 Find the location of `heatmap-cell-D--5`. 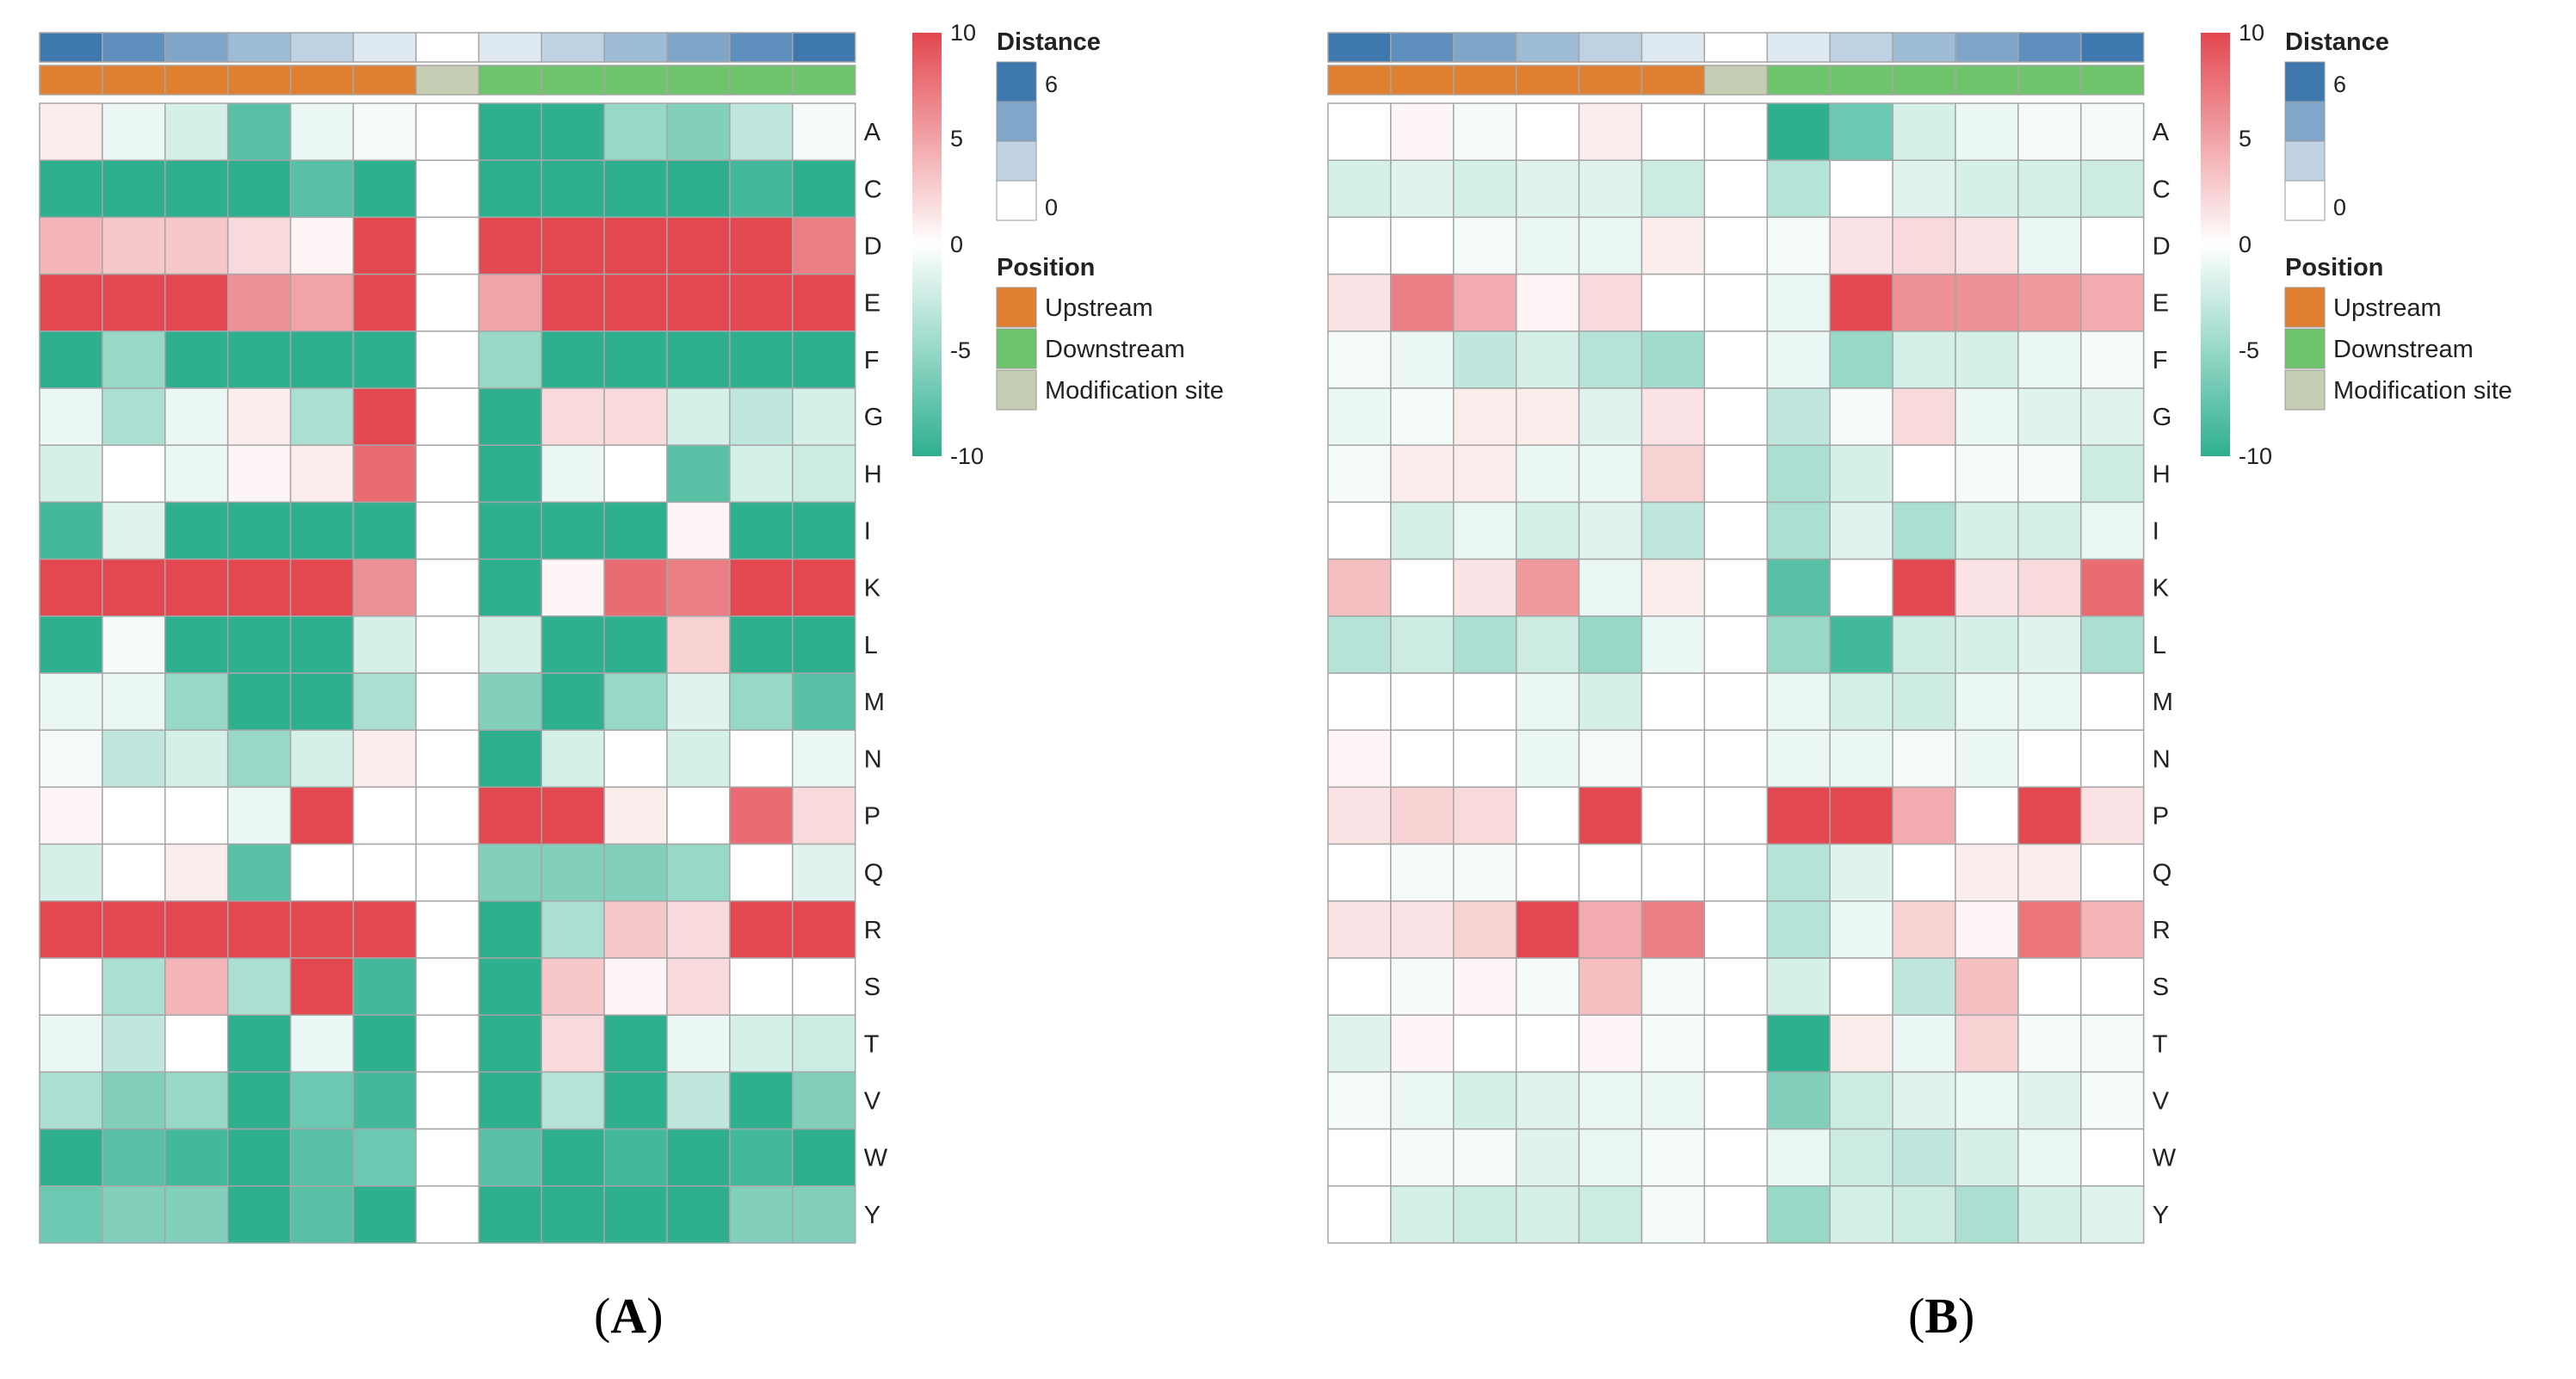

heatmap-cell-D--5 is located at coordinates (1422, 245).